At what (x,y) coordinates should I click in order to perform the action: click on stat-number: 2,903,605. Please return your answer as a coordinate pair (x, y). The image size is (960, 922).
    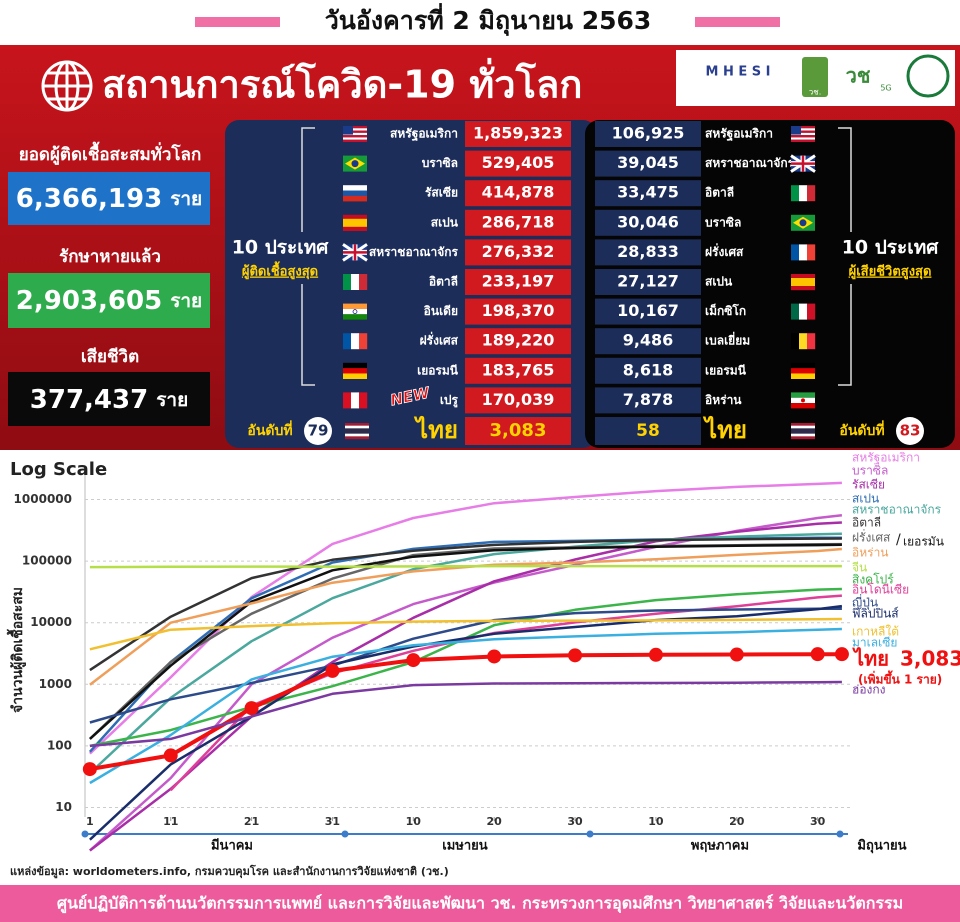
    Looking at the image, I should click on (89, 301).